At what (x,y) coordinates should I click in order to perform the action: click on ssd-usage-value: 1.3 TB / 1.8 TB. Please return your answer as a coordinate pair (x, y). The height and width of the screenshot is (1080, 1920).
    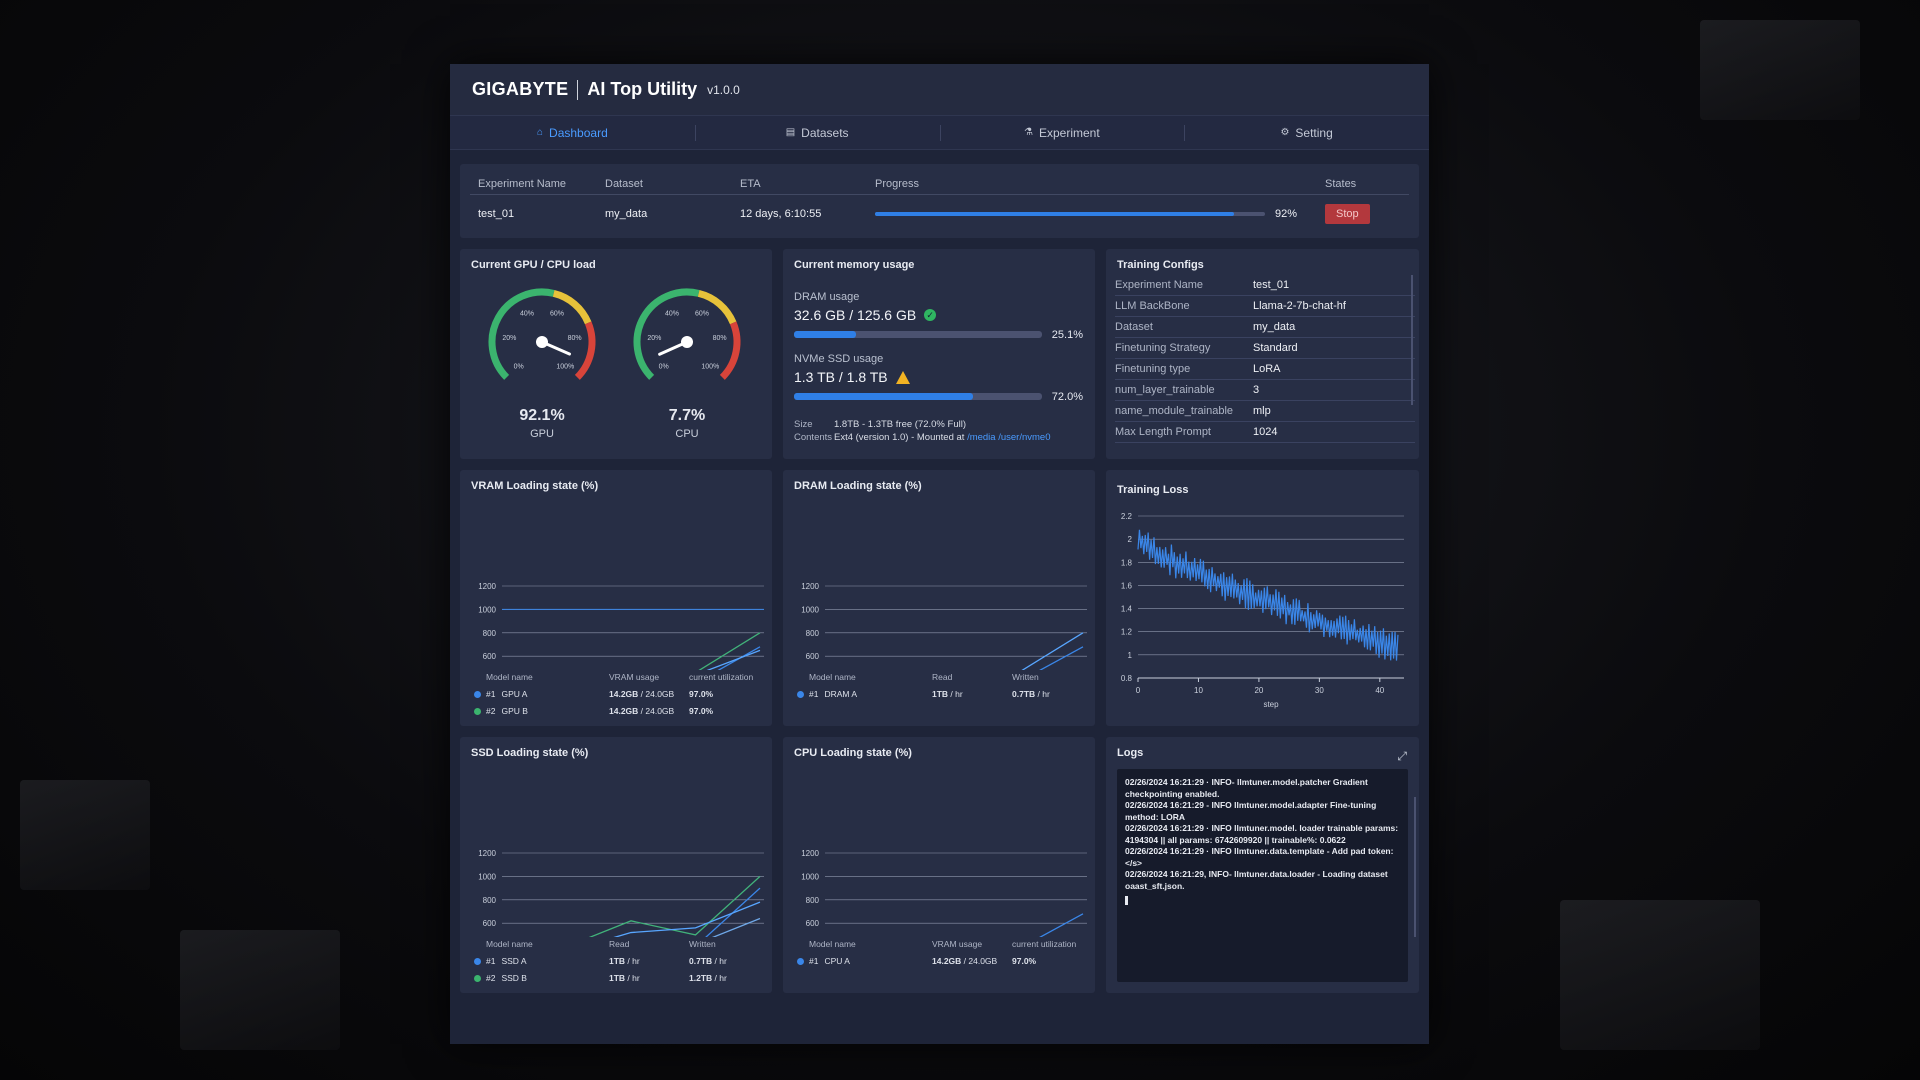
    Looking at the image, I should click on (852, 377).